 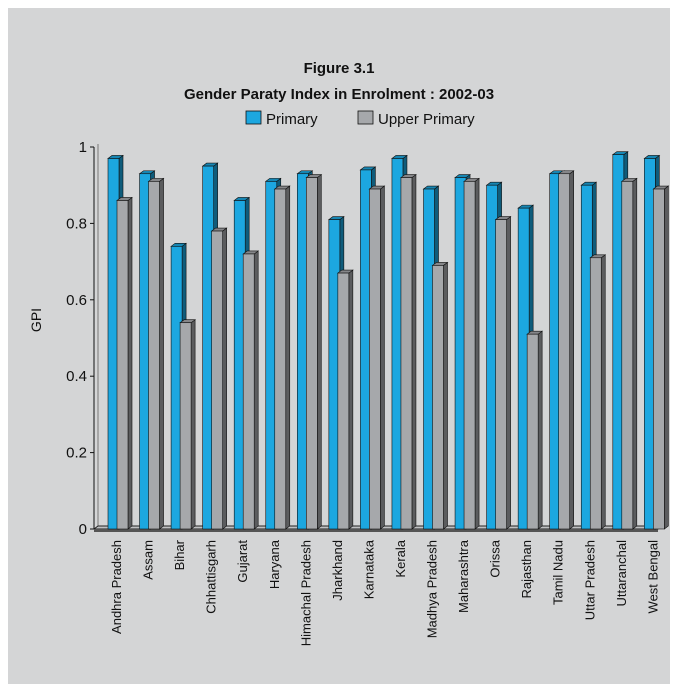 I want to click on y-tick-label: 0.4, so click(x=76, y=376).